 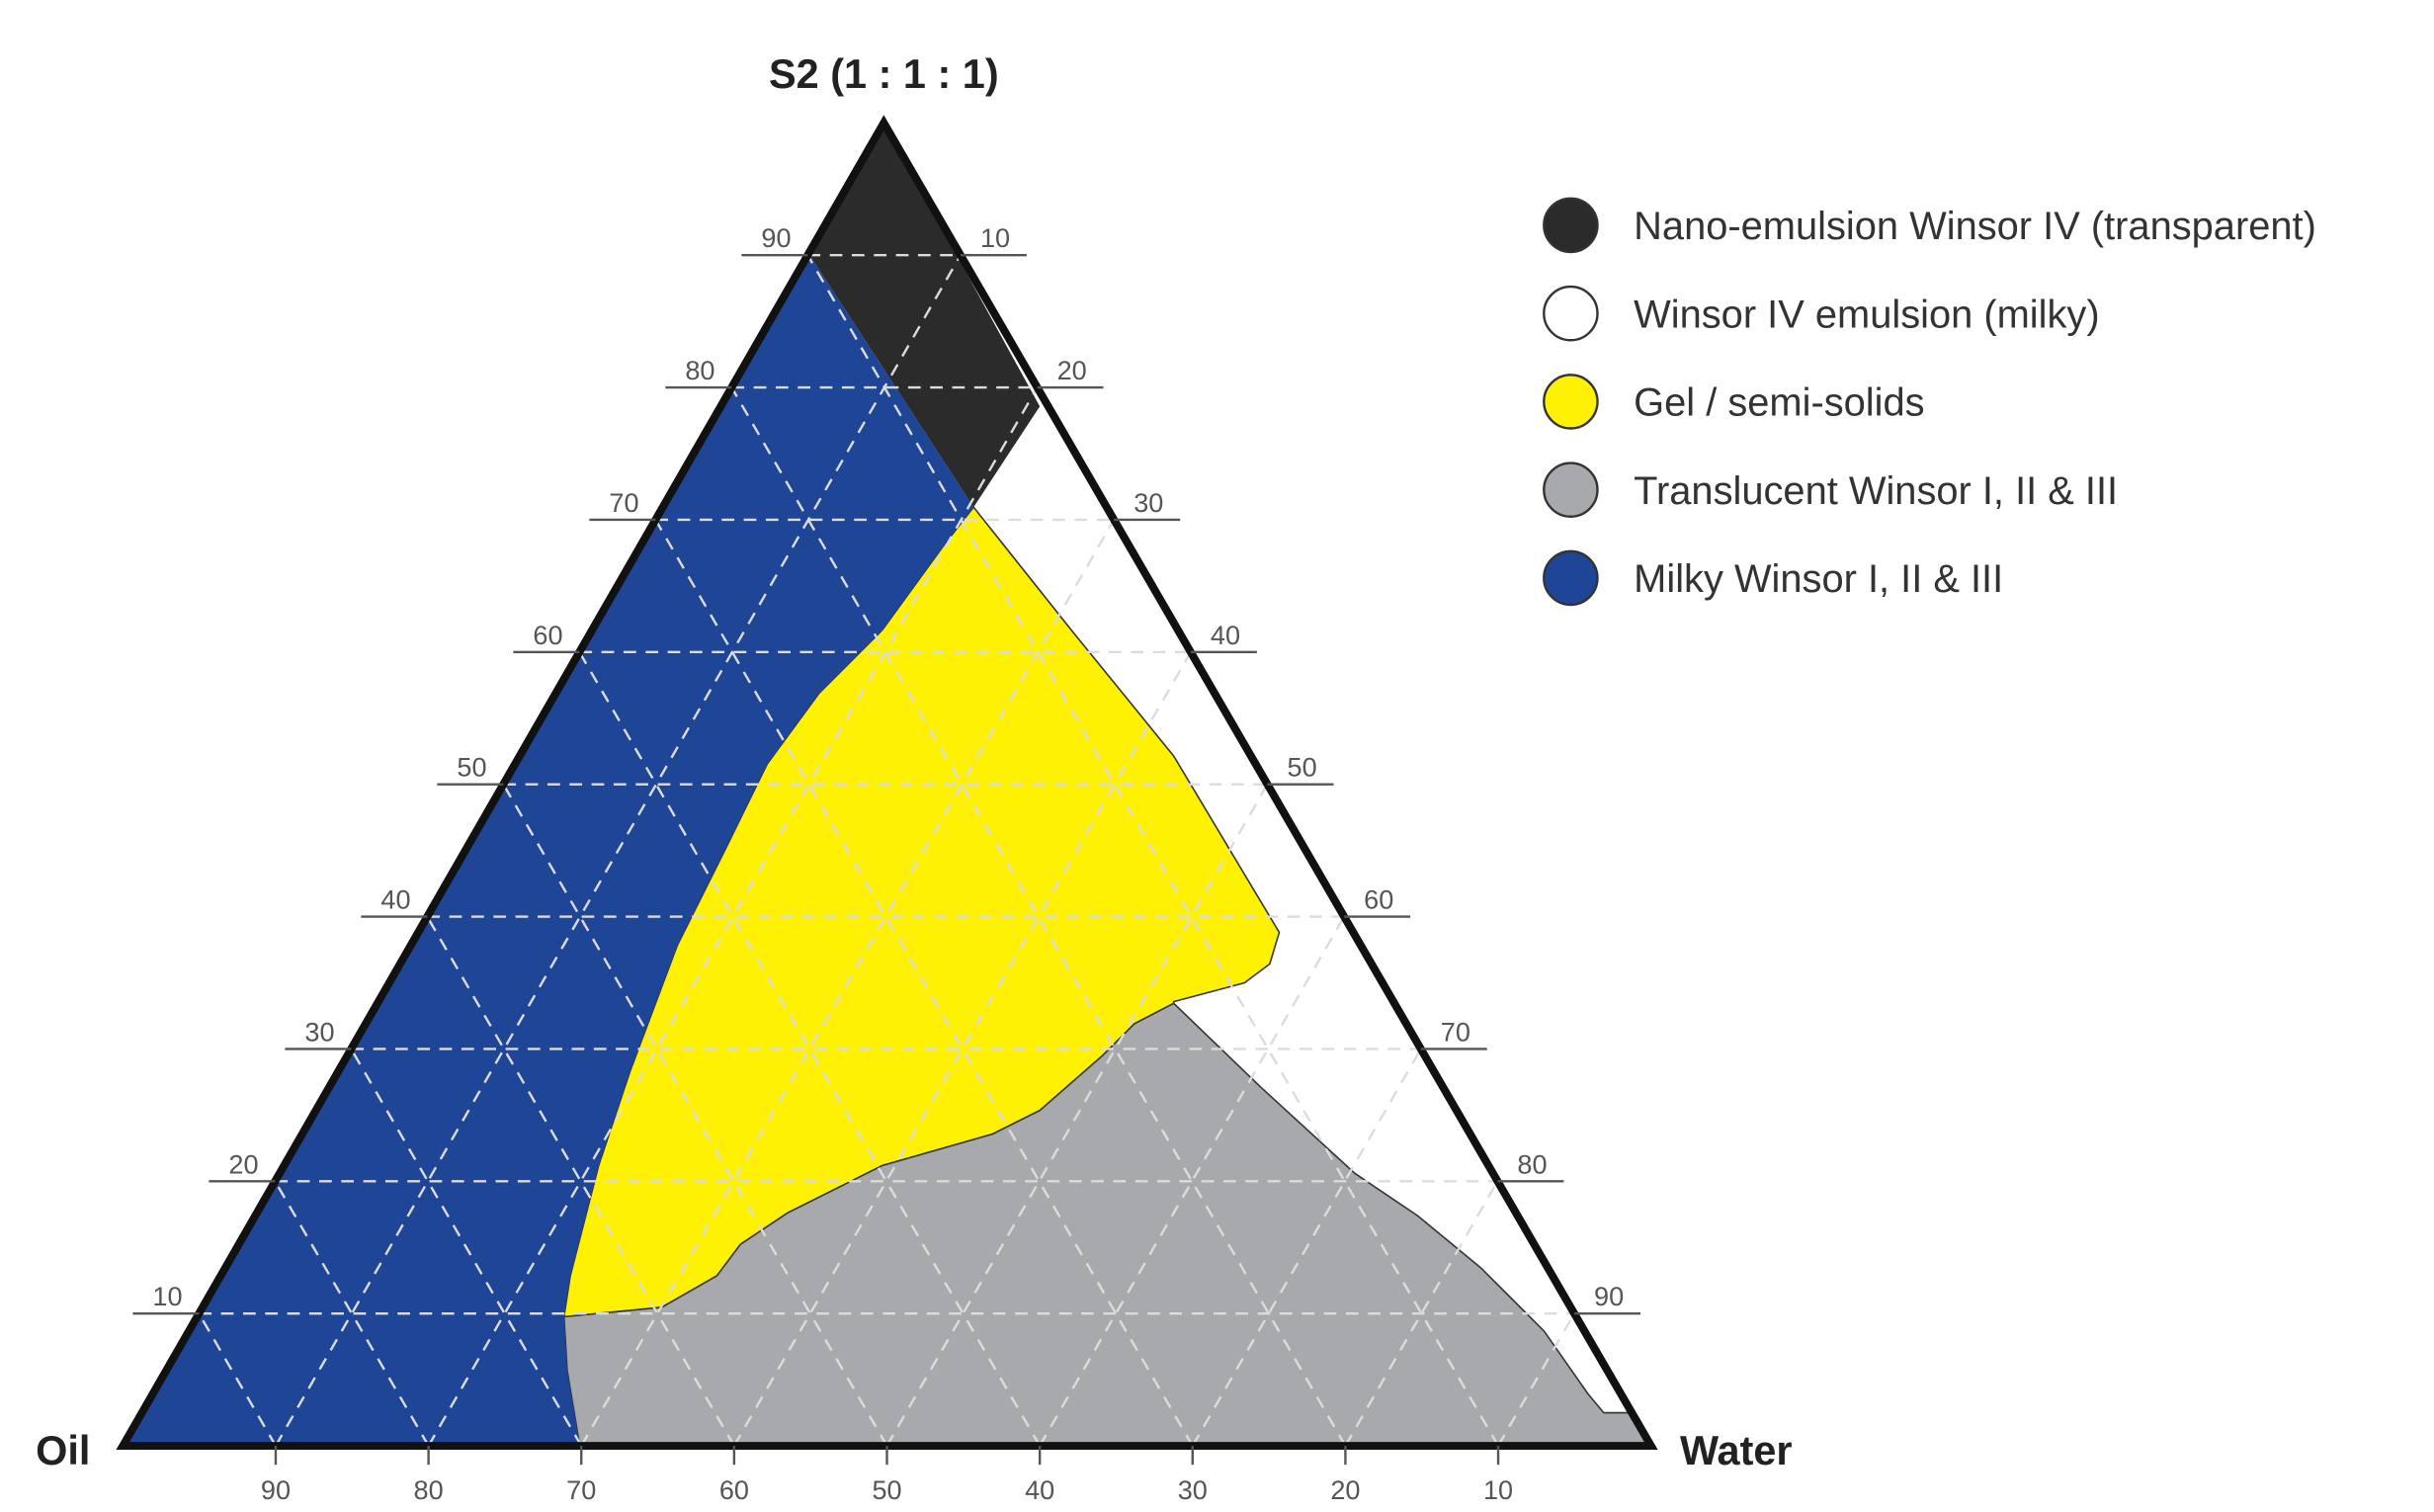 What do you see at coordinates (471, 767) in the screenshot?
I see `left-tick-label: 50` at bounding box center [471, 767].